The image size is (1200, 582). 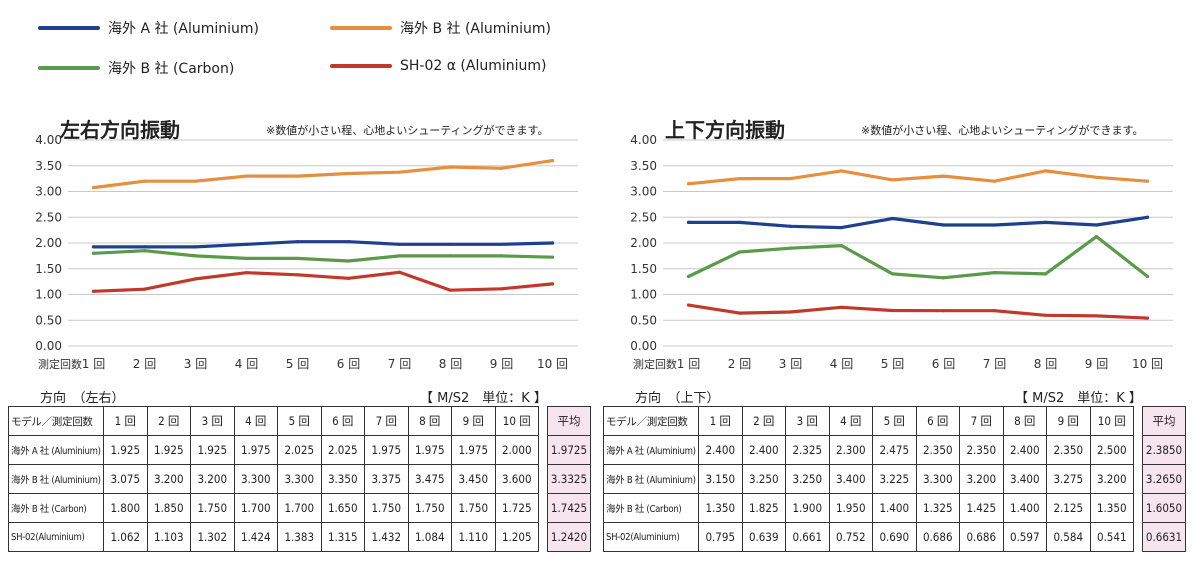 What do you see at coordinates (386, 421) in the screenshot?
I see `table-column-header: 7 回` at bounding box center [386, 421].